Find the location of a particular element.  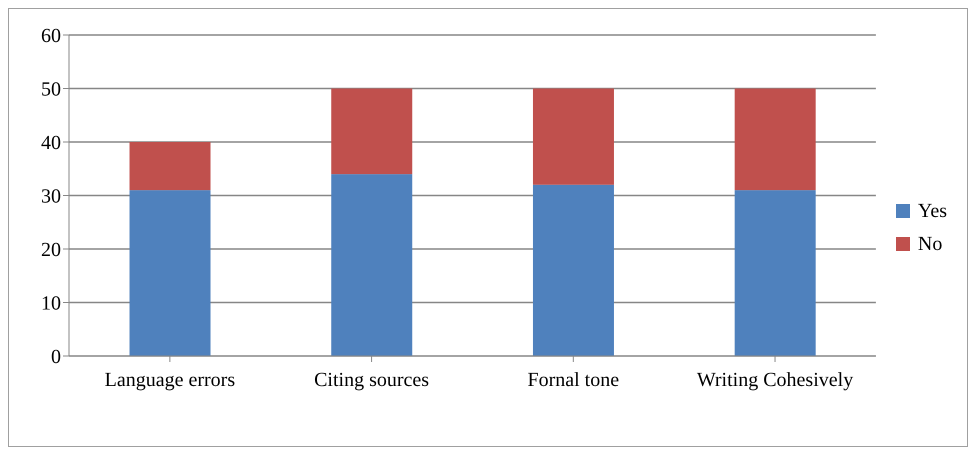

x-tick-label: Fornal tone is located at coordinates (573, 380).